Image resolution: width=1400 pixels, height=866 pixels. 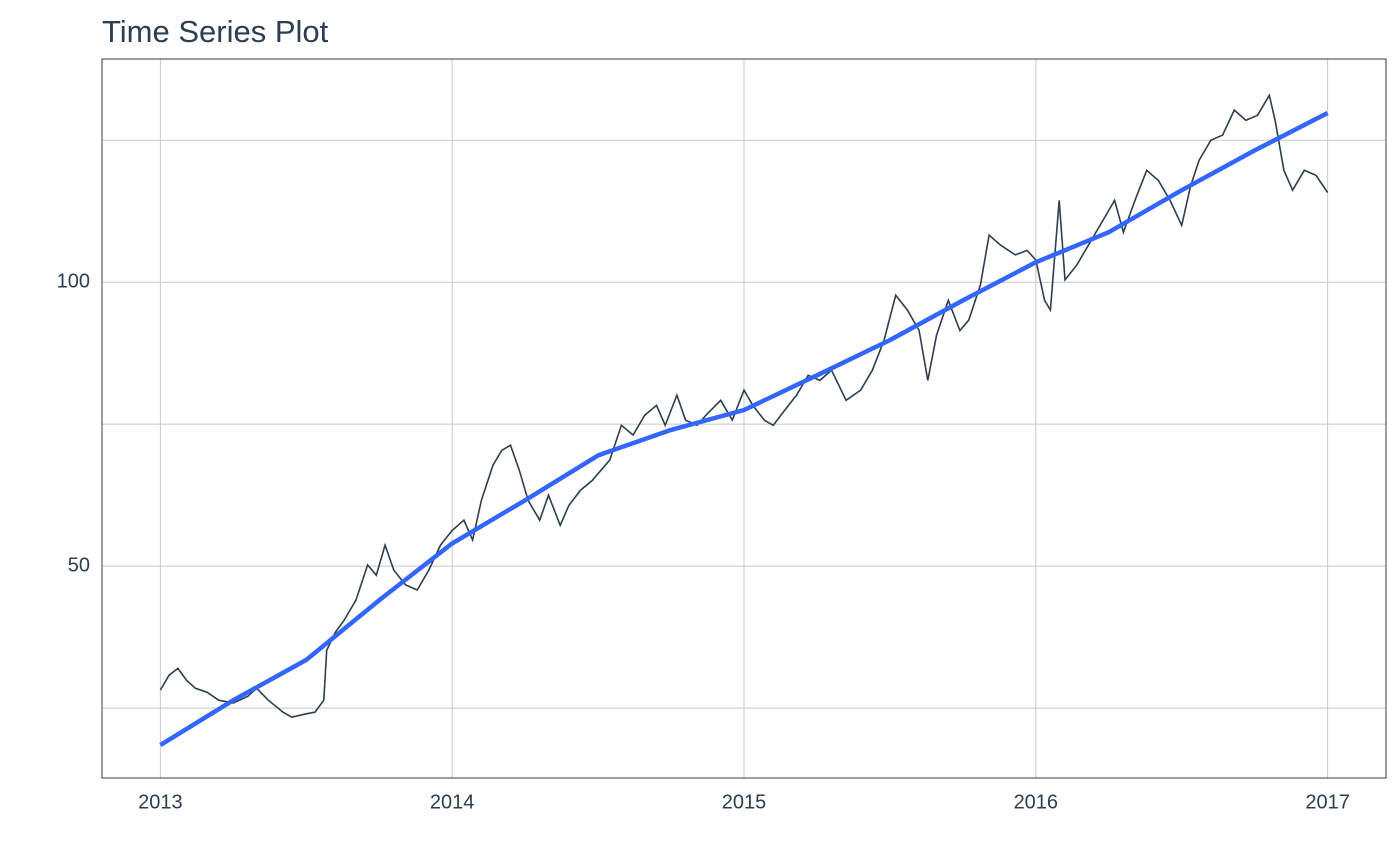 What do you see at coordinates (215, 31) in the screenshot?
I see `chart-title: Time Series Plot` at bounding box center [215, 31].